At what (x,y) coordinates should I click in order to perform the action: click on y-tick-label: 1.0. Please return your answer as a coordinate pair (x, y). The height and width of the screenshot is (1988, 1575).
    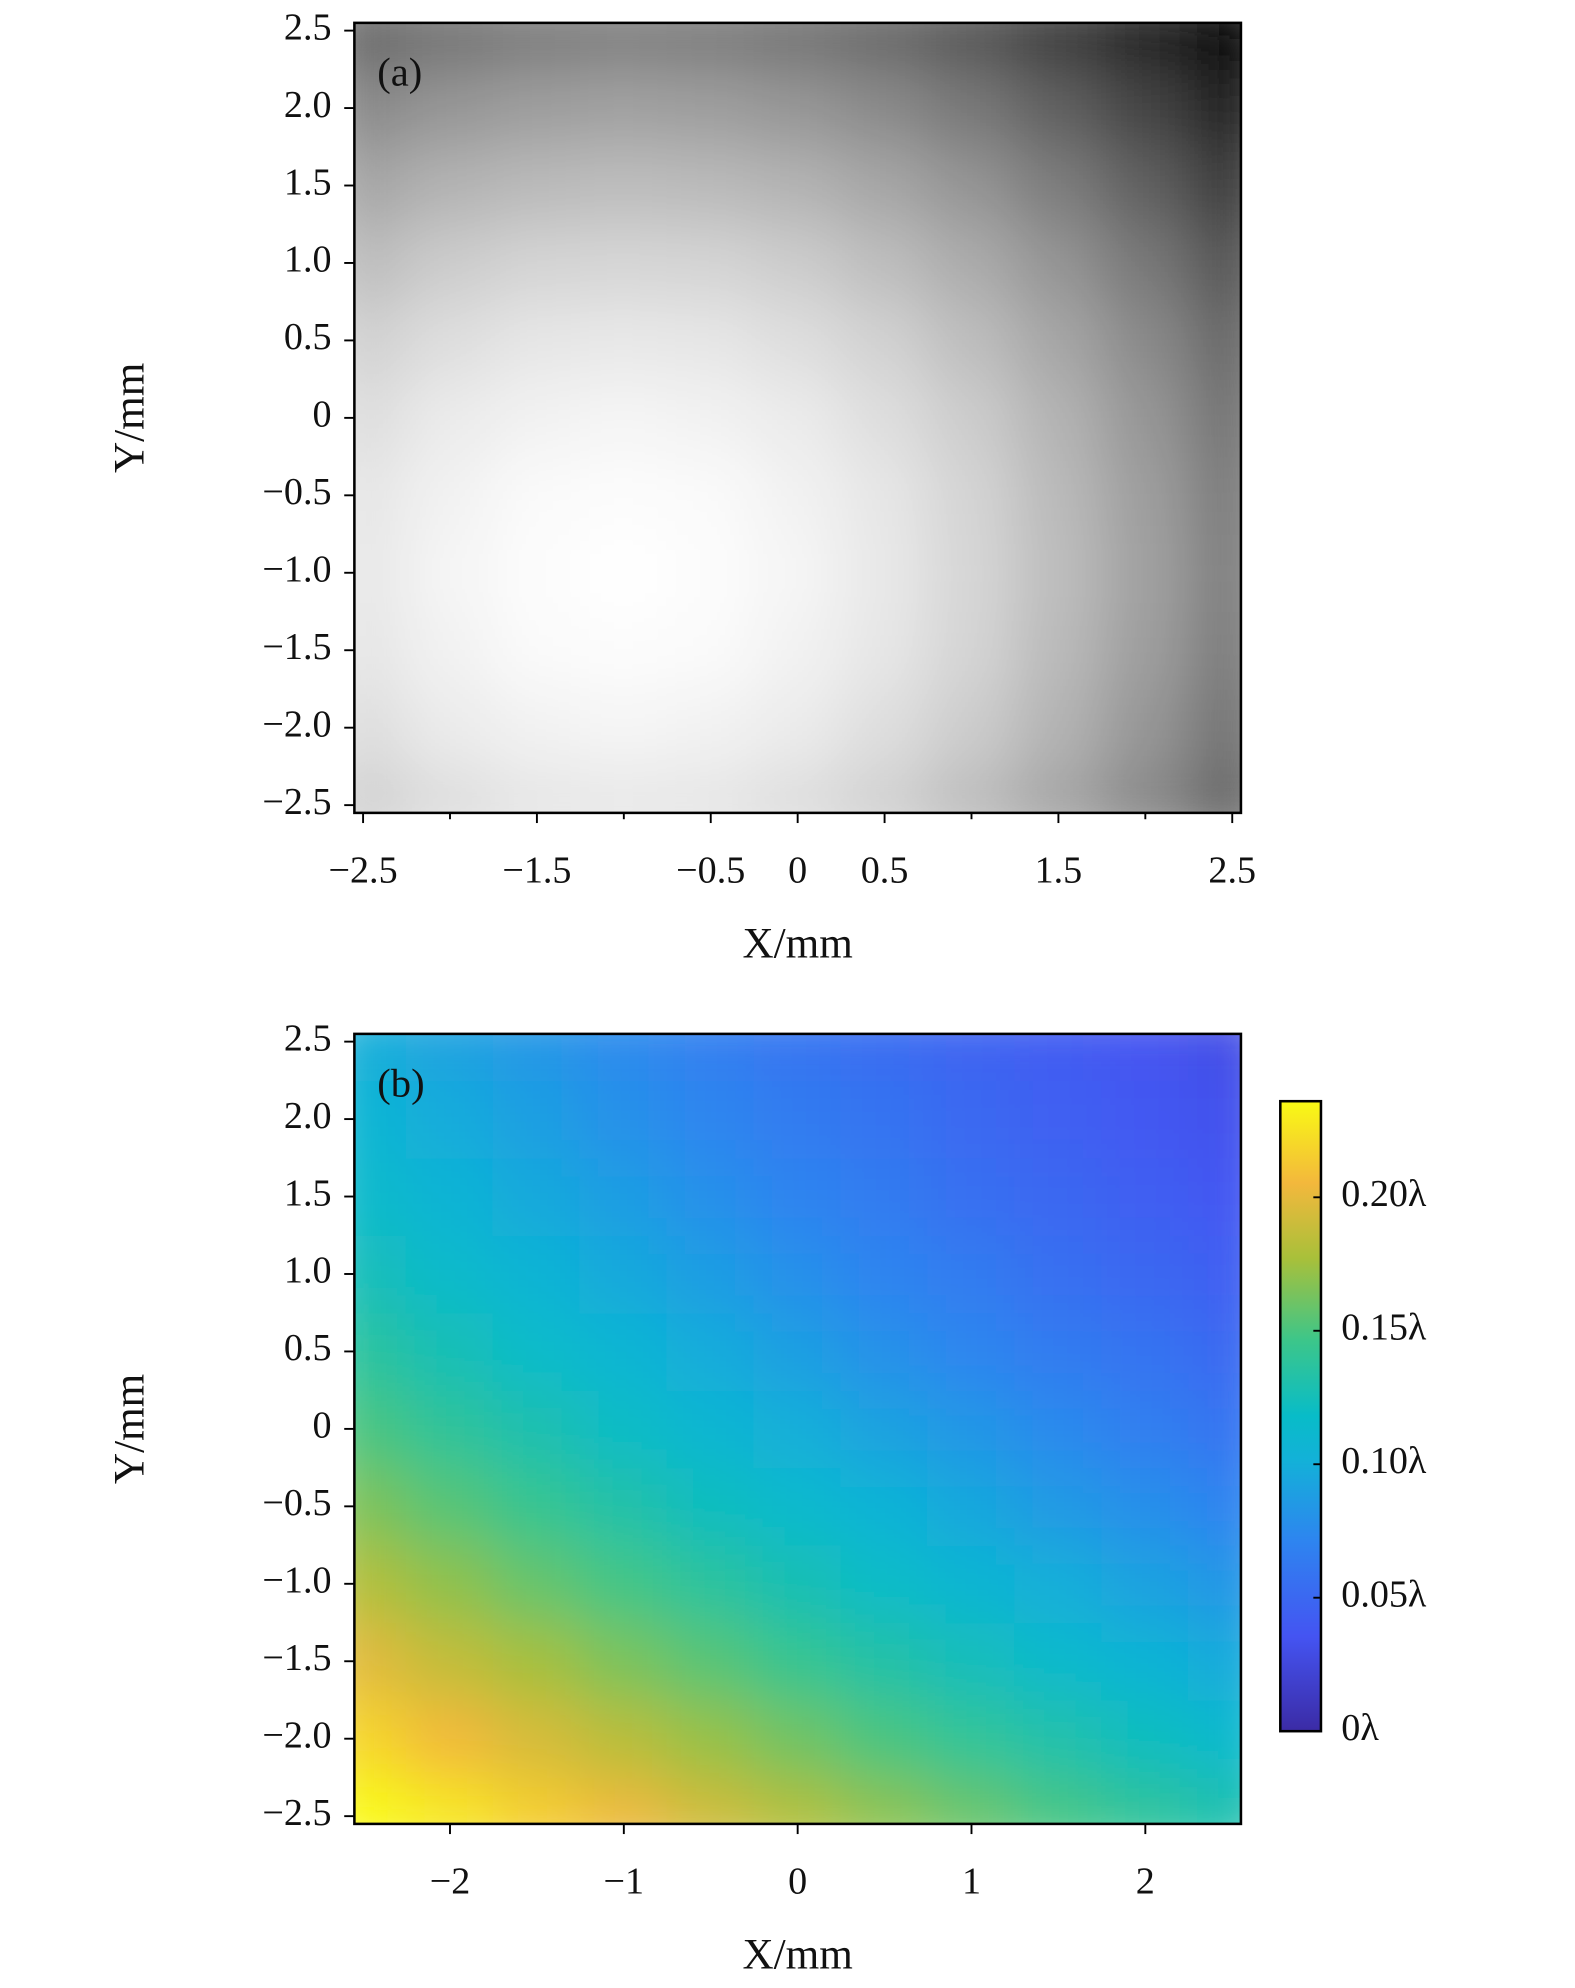
    Looking at the image, I should click on (308, 260).